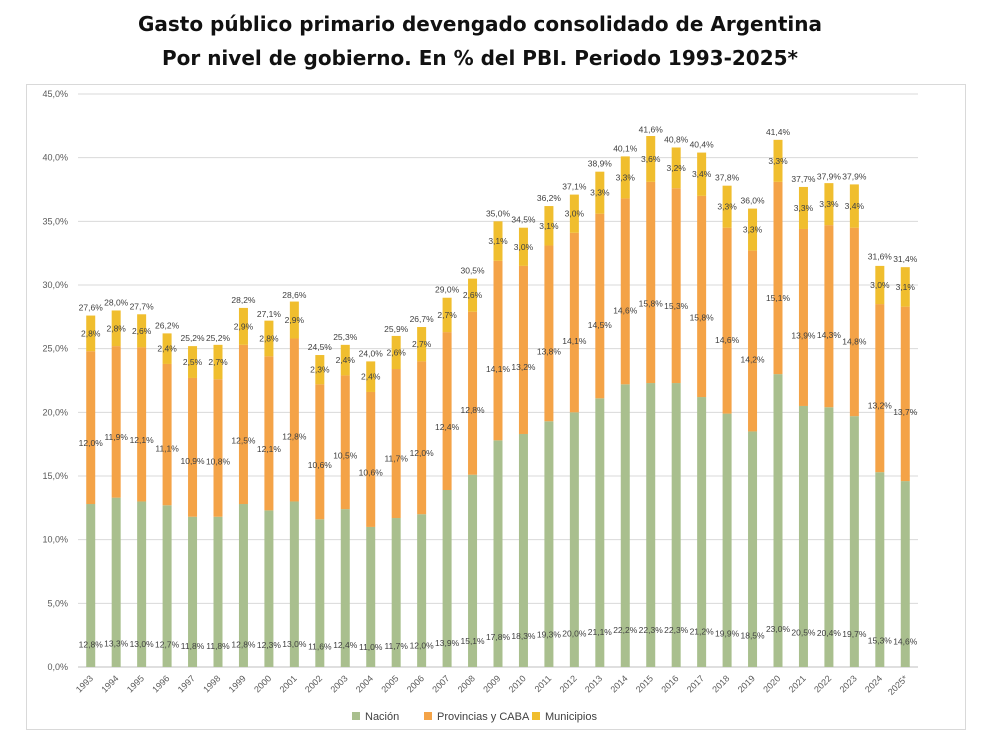 Image resolution: width=1000 pixels, height=735 pixels. Describe the element at coordinates (243, 441) in the screenshot. I see `data-label: 12,5%` at that location.